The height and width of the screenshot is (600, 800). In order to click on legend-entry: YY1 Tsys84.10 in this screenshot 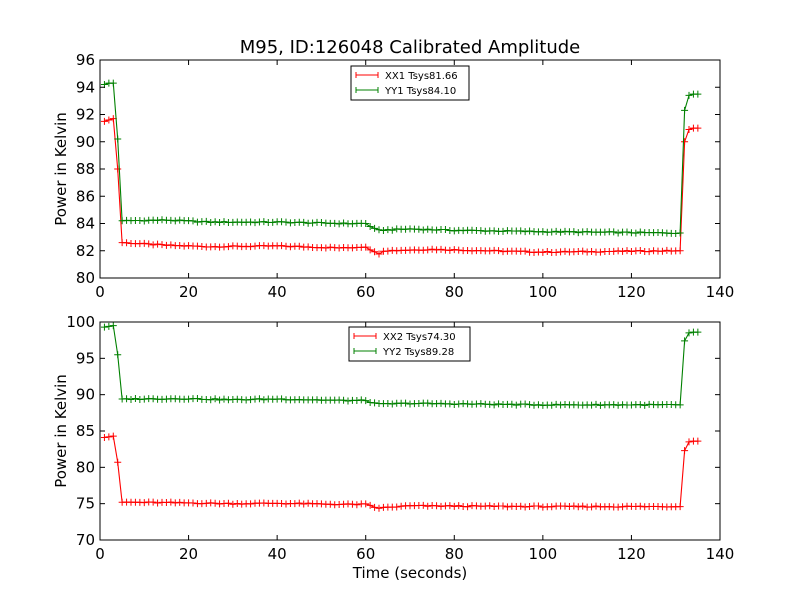, I will do `click(420, 91)`.